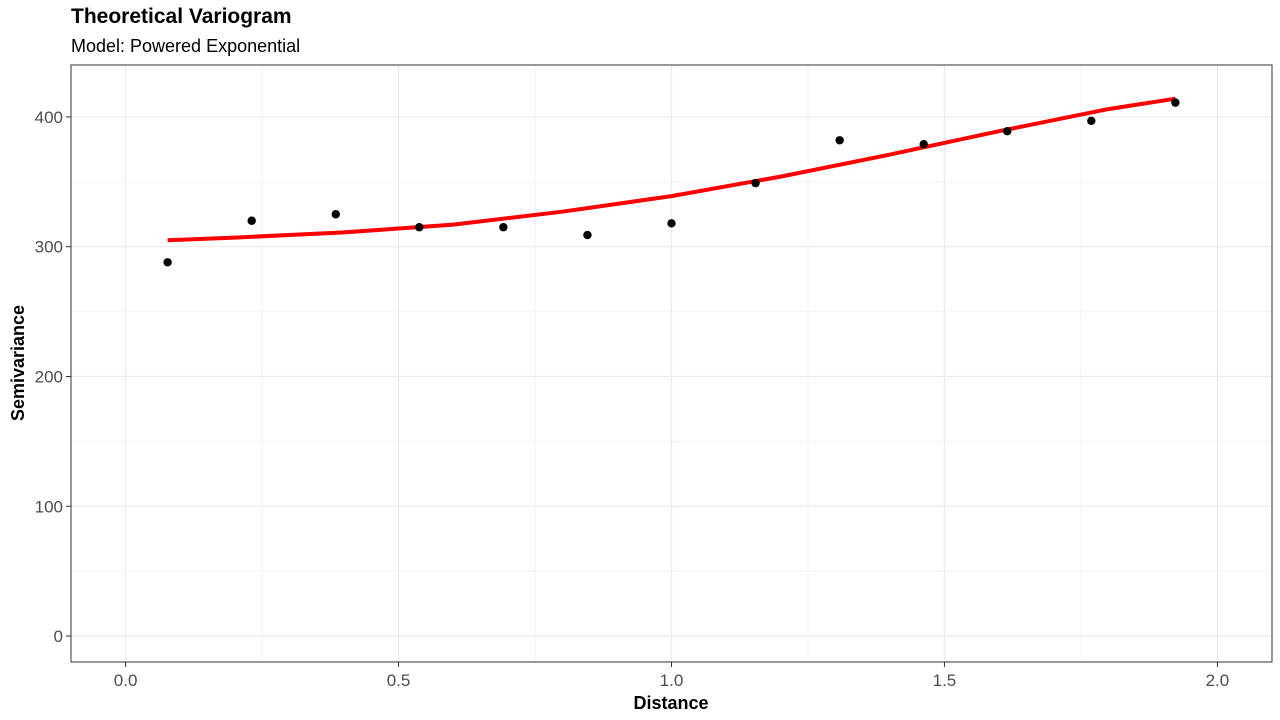  I want to click on y-tick-label: 0, so click(58, 636).